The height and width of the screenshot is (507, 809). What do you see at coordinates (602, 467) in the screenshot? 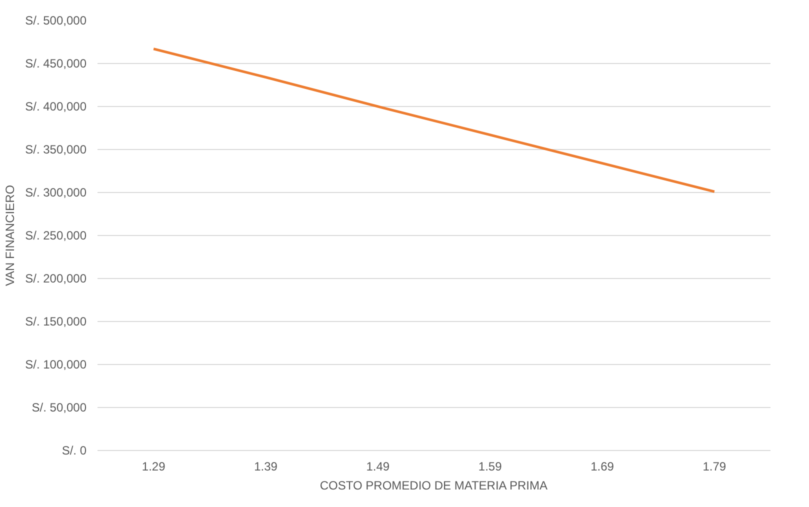
I see `x-tick-label: 1.69` at bounding box center [602, 467].